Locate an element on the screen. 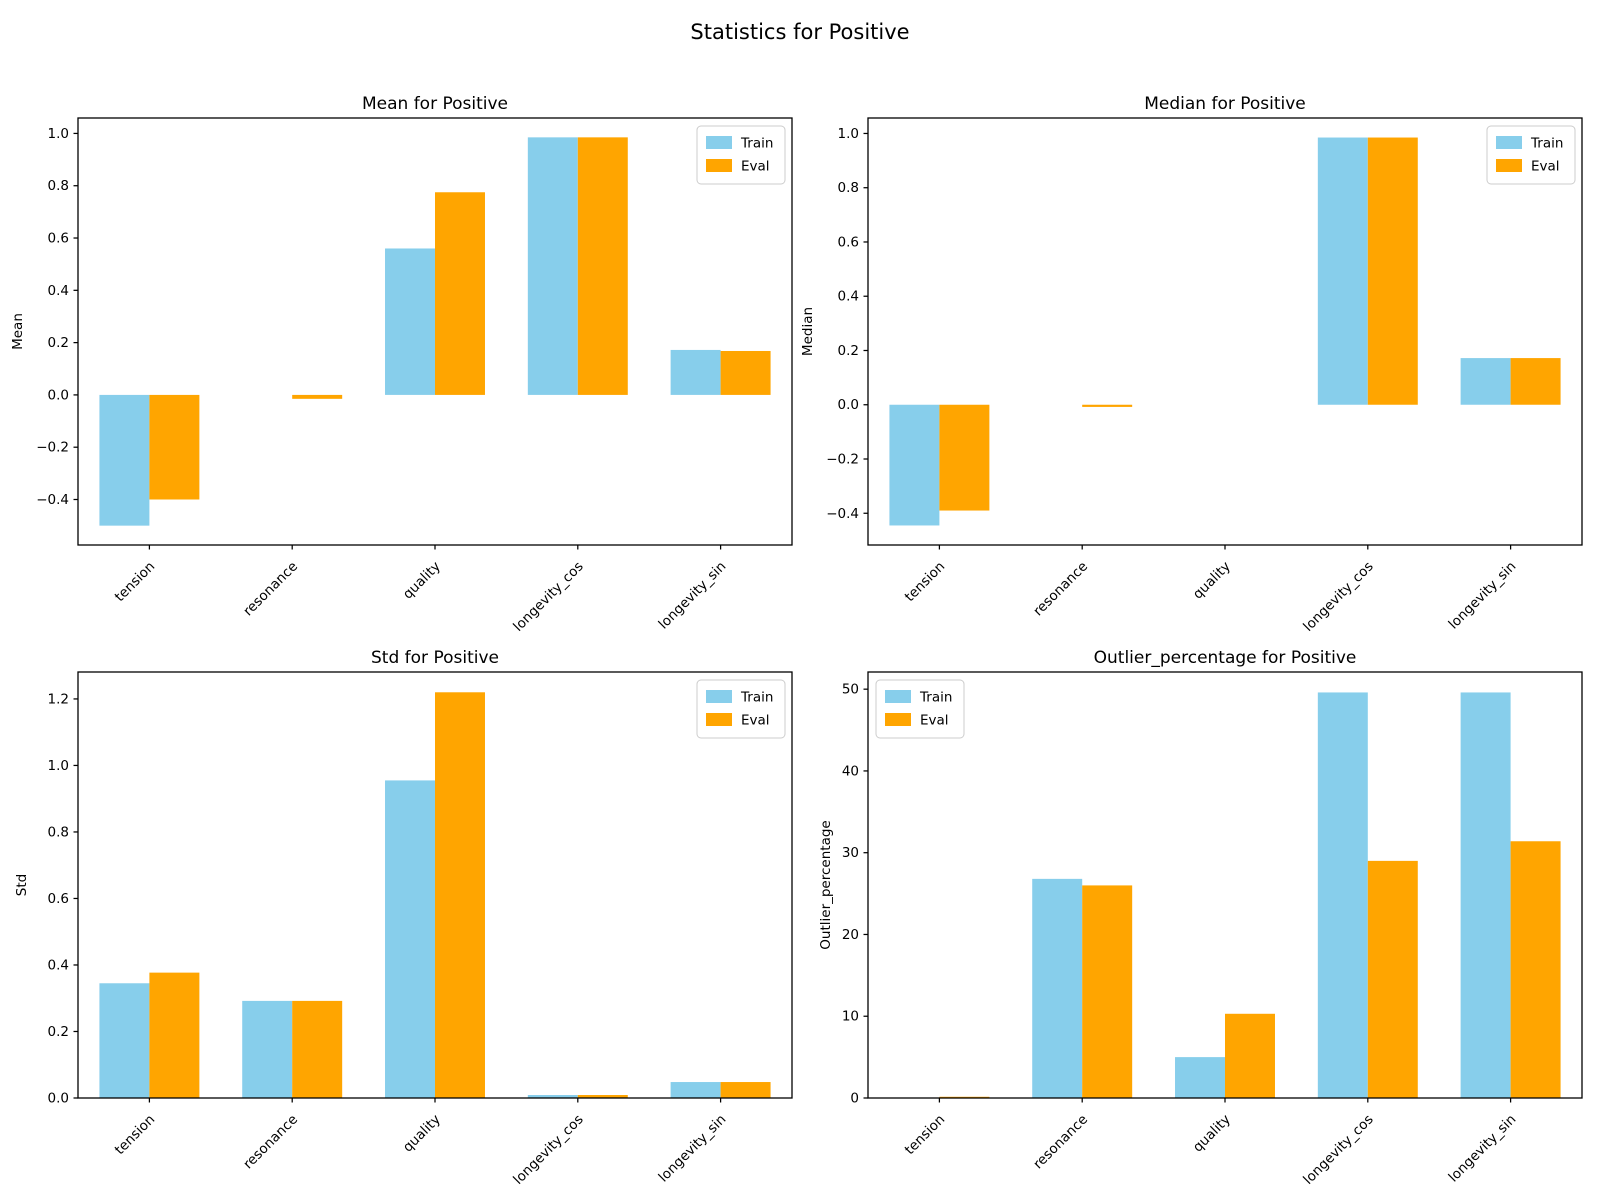 The image size is (1600, 1200). y-axis-label: Median is located at coordinates (808, 331).